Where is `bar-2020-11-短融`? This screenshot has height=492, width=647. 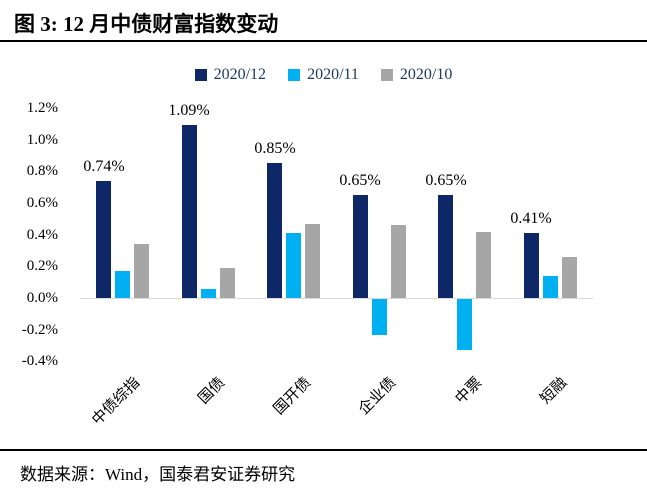 bar-2020-11-短融 is located at coordinates (550, 287).